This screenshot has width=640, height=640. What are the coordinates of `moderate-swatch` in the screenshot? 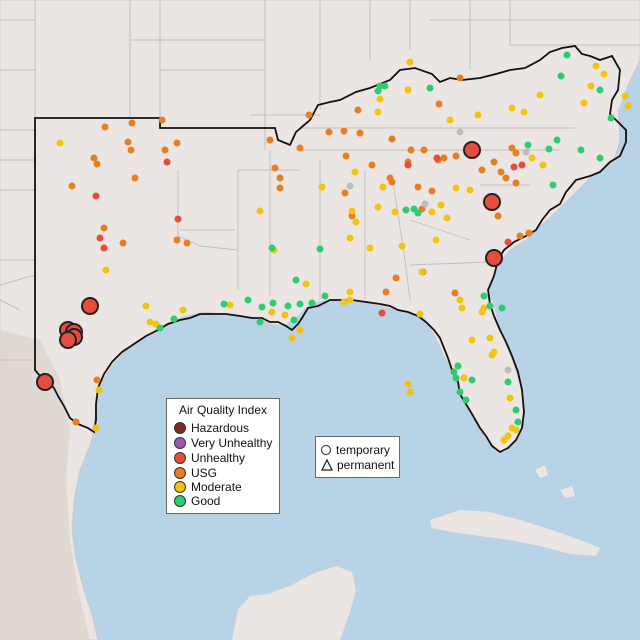 It's located at (180, 487).